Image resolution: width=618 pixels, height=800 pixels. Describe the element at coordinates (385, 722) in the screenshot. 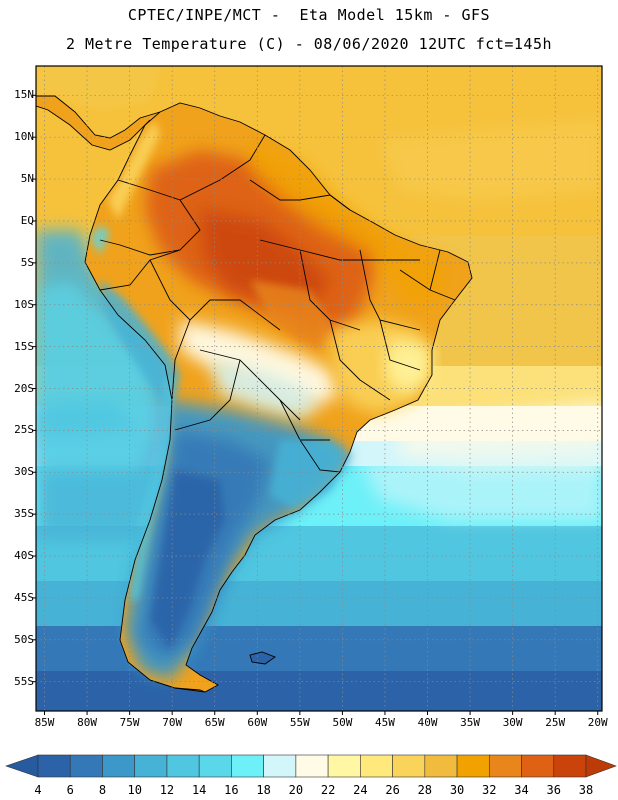

I see `lon-label: 45W` at that location.